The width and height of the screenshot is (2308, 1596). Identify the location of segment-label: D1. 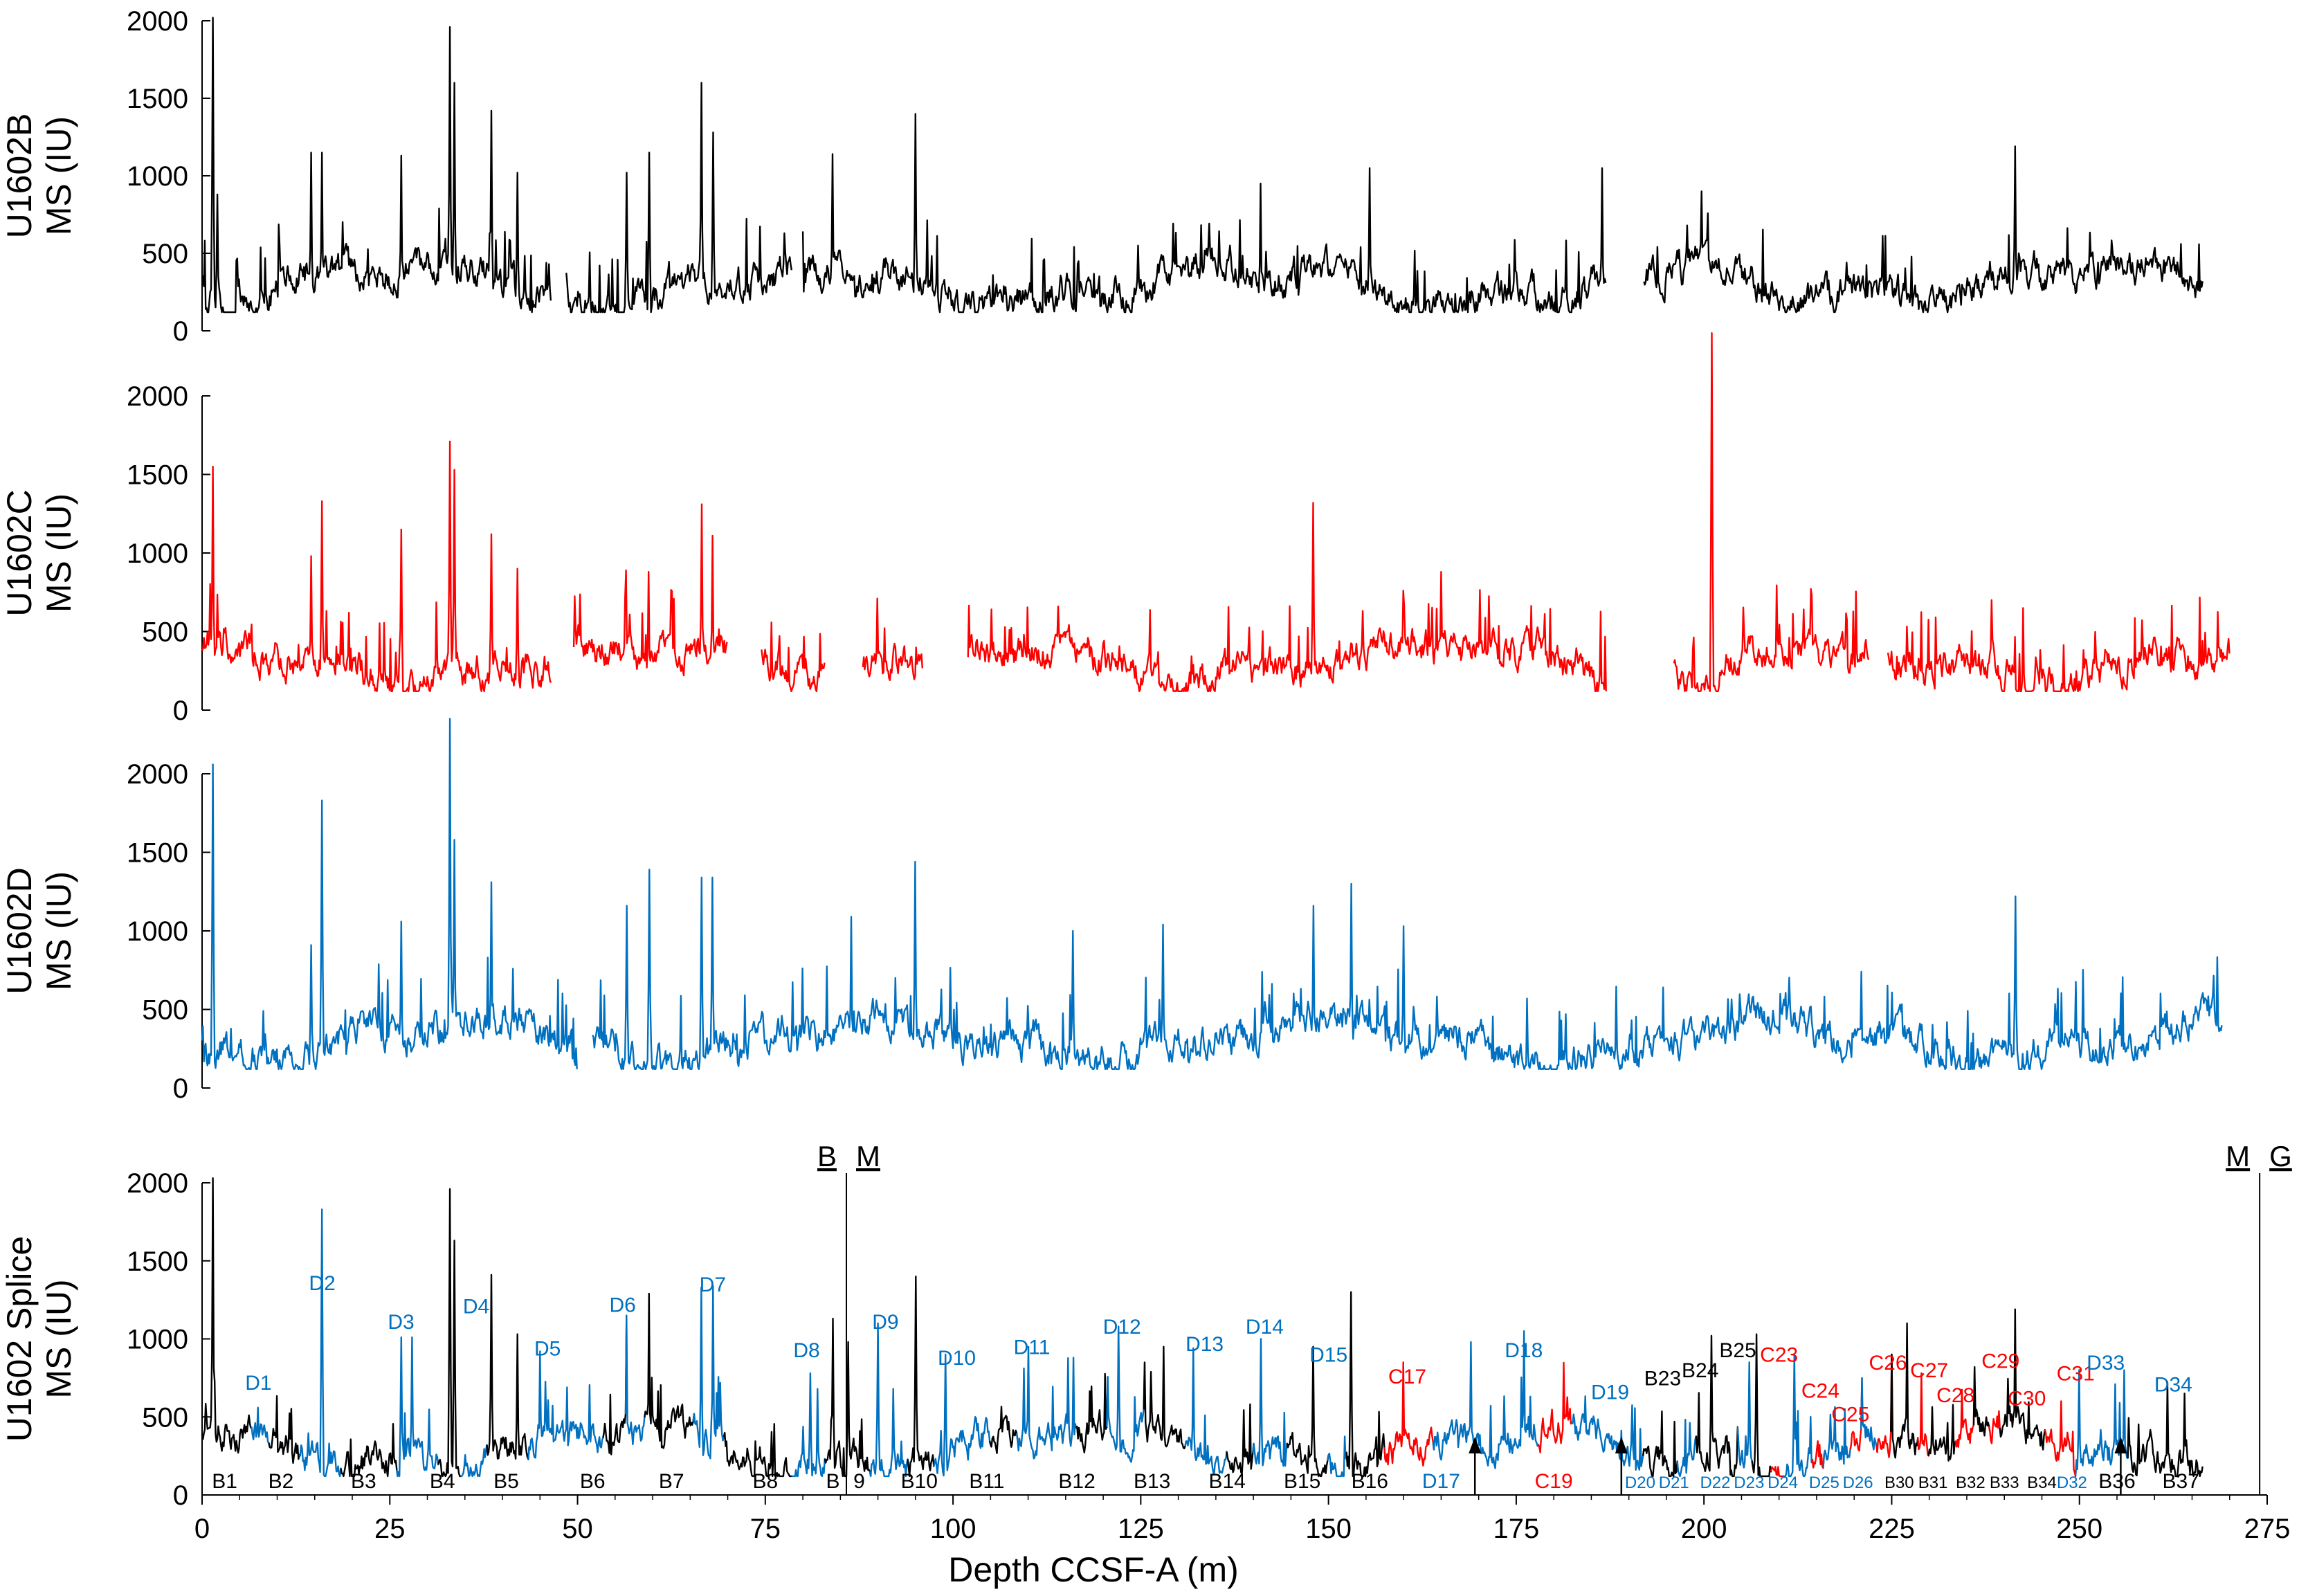
(258, 1383).